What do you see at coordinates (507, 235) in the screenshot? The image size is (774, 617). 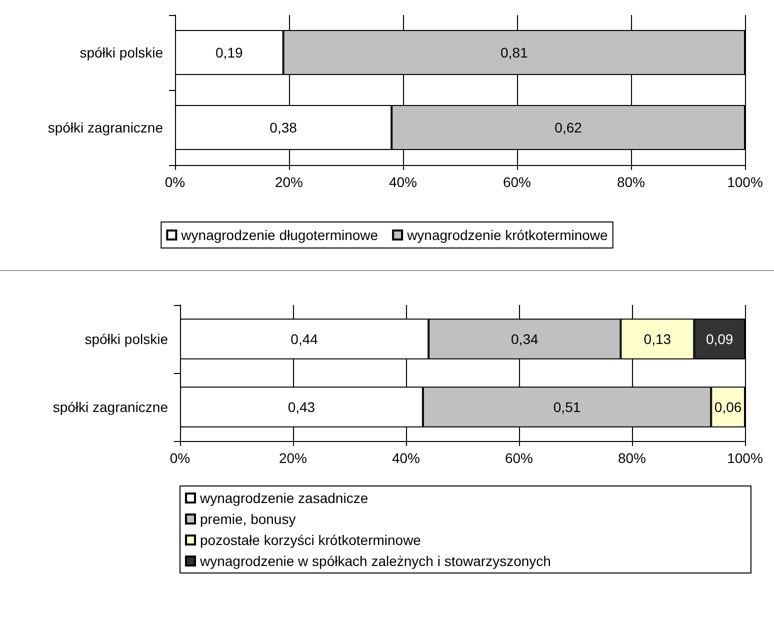 I see `legend-label: wynagrodzenie krótkoterminowe` at bounding box center [507, 235].